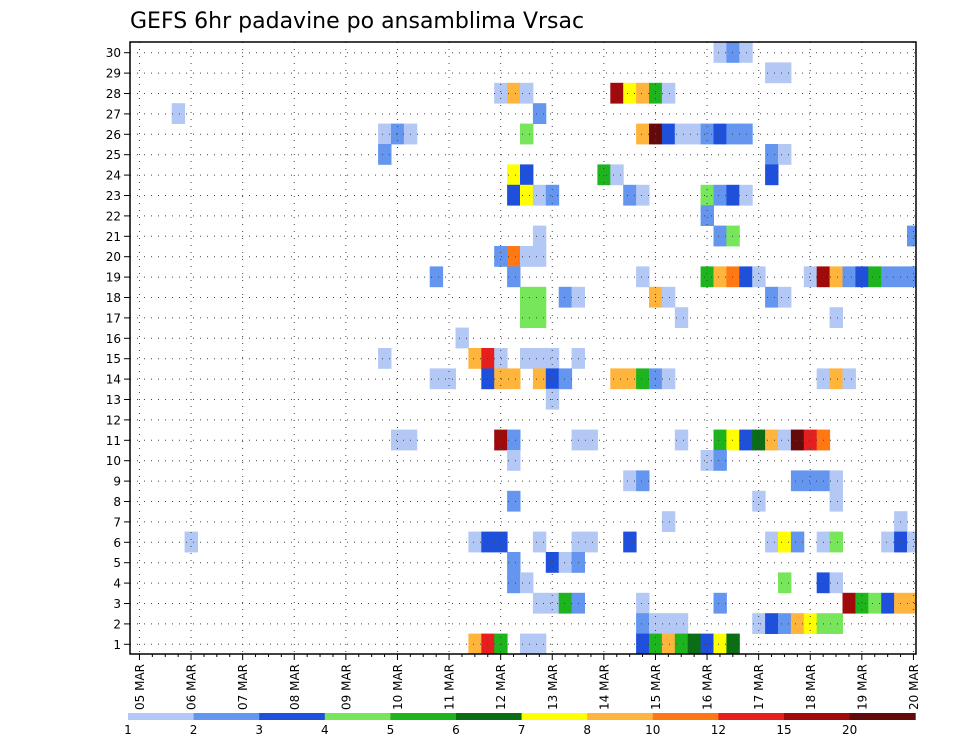 The image size is (960, 746). I want to click on chart-title: GEFS 6hr padavine po ansamblima Vrsac, so click(357, 21).